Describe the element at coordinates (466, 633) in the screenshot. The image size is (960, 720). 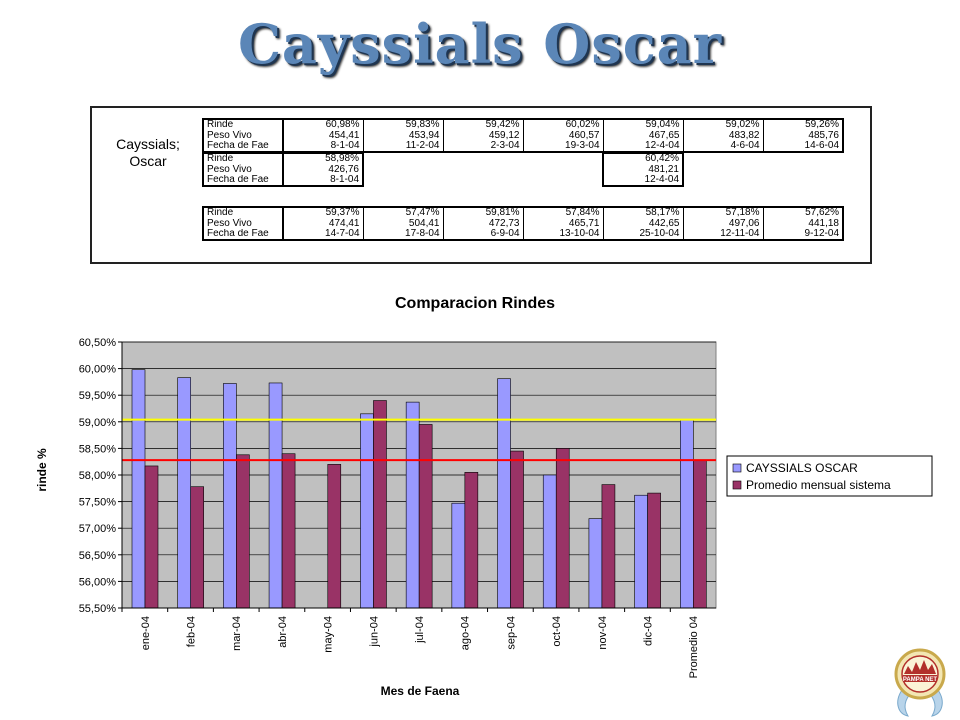
I see `x-tick-label: ago-04` at that location.